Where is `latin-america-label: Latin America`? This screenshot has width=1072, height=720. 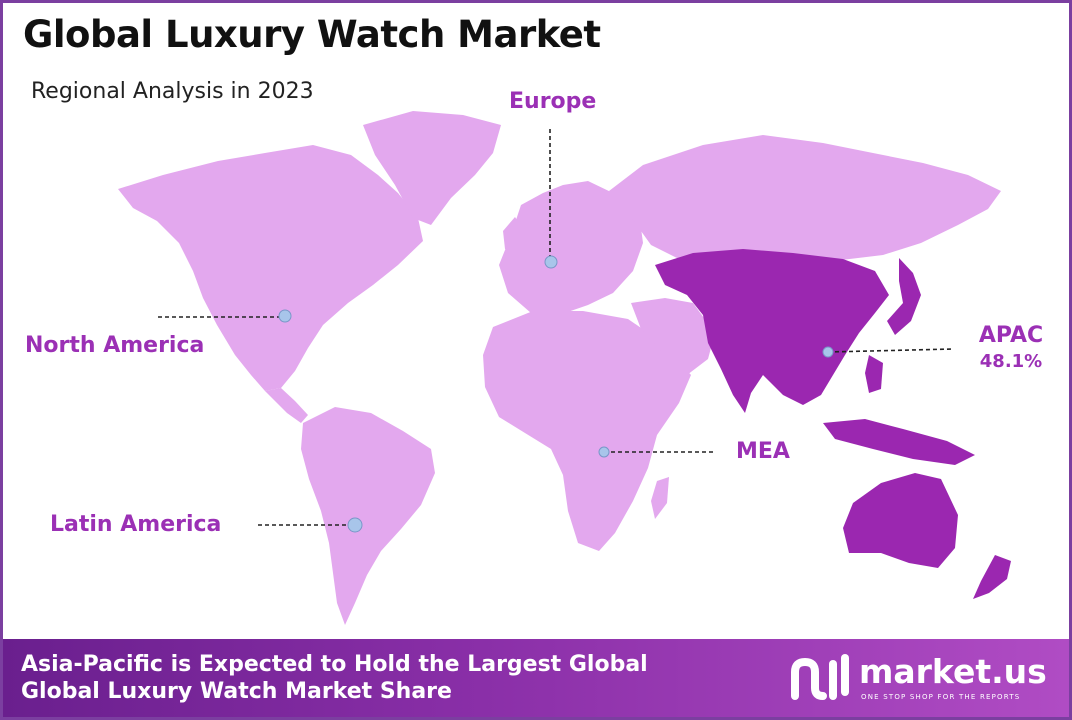
latin-america-label: Latin America is located at coordinates (136, 524).